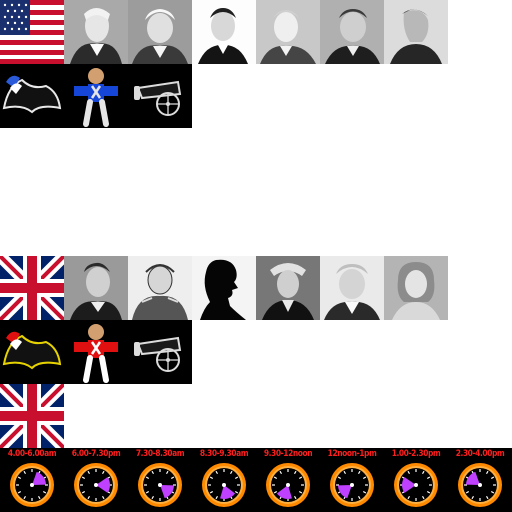 Image resolution: width=512 pixels, height=512 pixels. I want to click on time-slot-5: 9.30-12noon, so click(288, 480).